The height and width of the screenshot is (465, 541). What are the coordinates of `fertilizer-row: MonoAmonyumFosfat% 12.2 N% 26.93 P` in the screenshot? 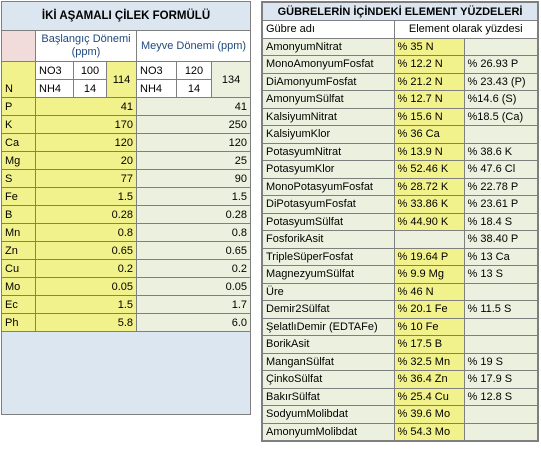 It's located at (400, 64).